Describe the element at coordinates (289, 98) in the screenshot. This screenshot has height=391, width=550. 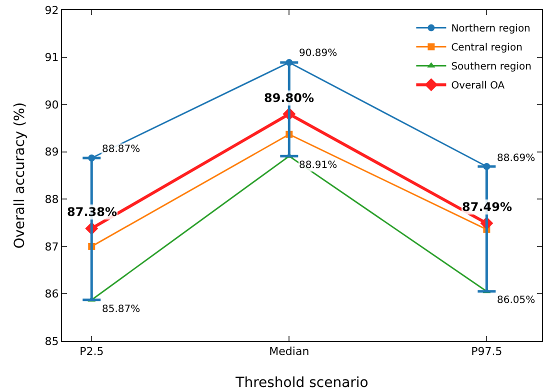
I see `data-label: 89.80%` at that location.